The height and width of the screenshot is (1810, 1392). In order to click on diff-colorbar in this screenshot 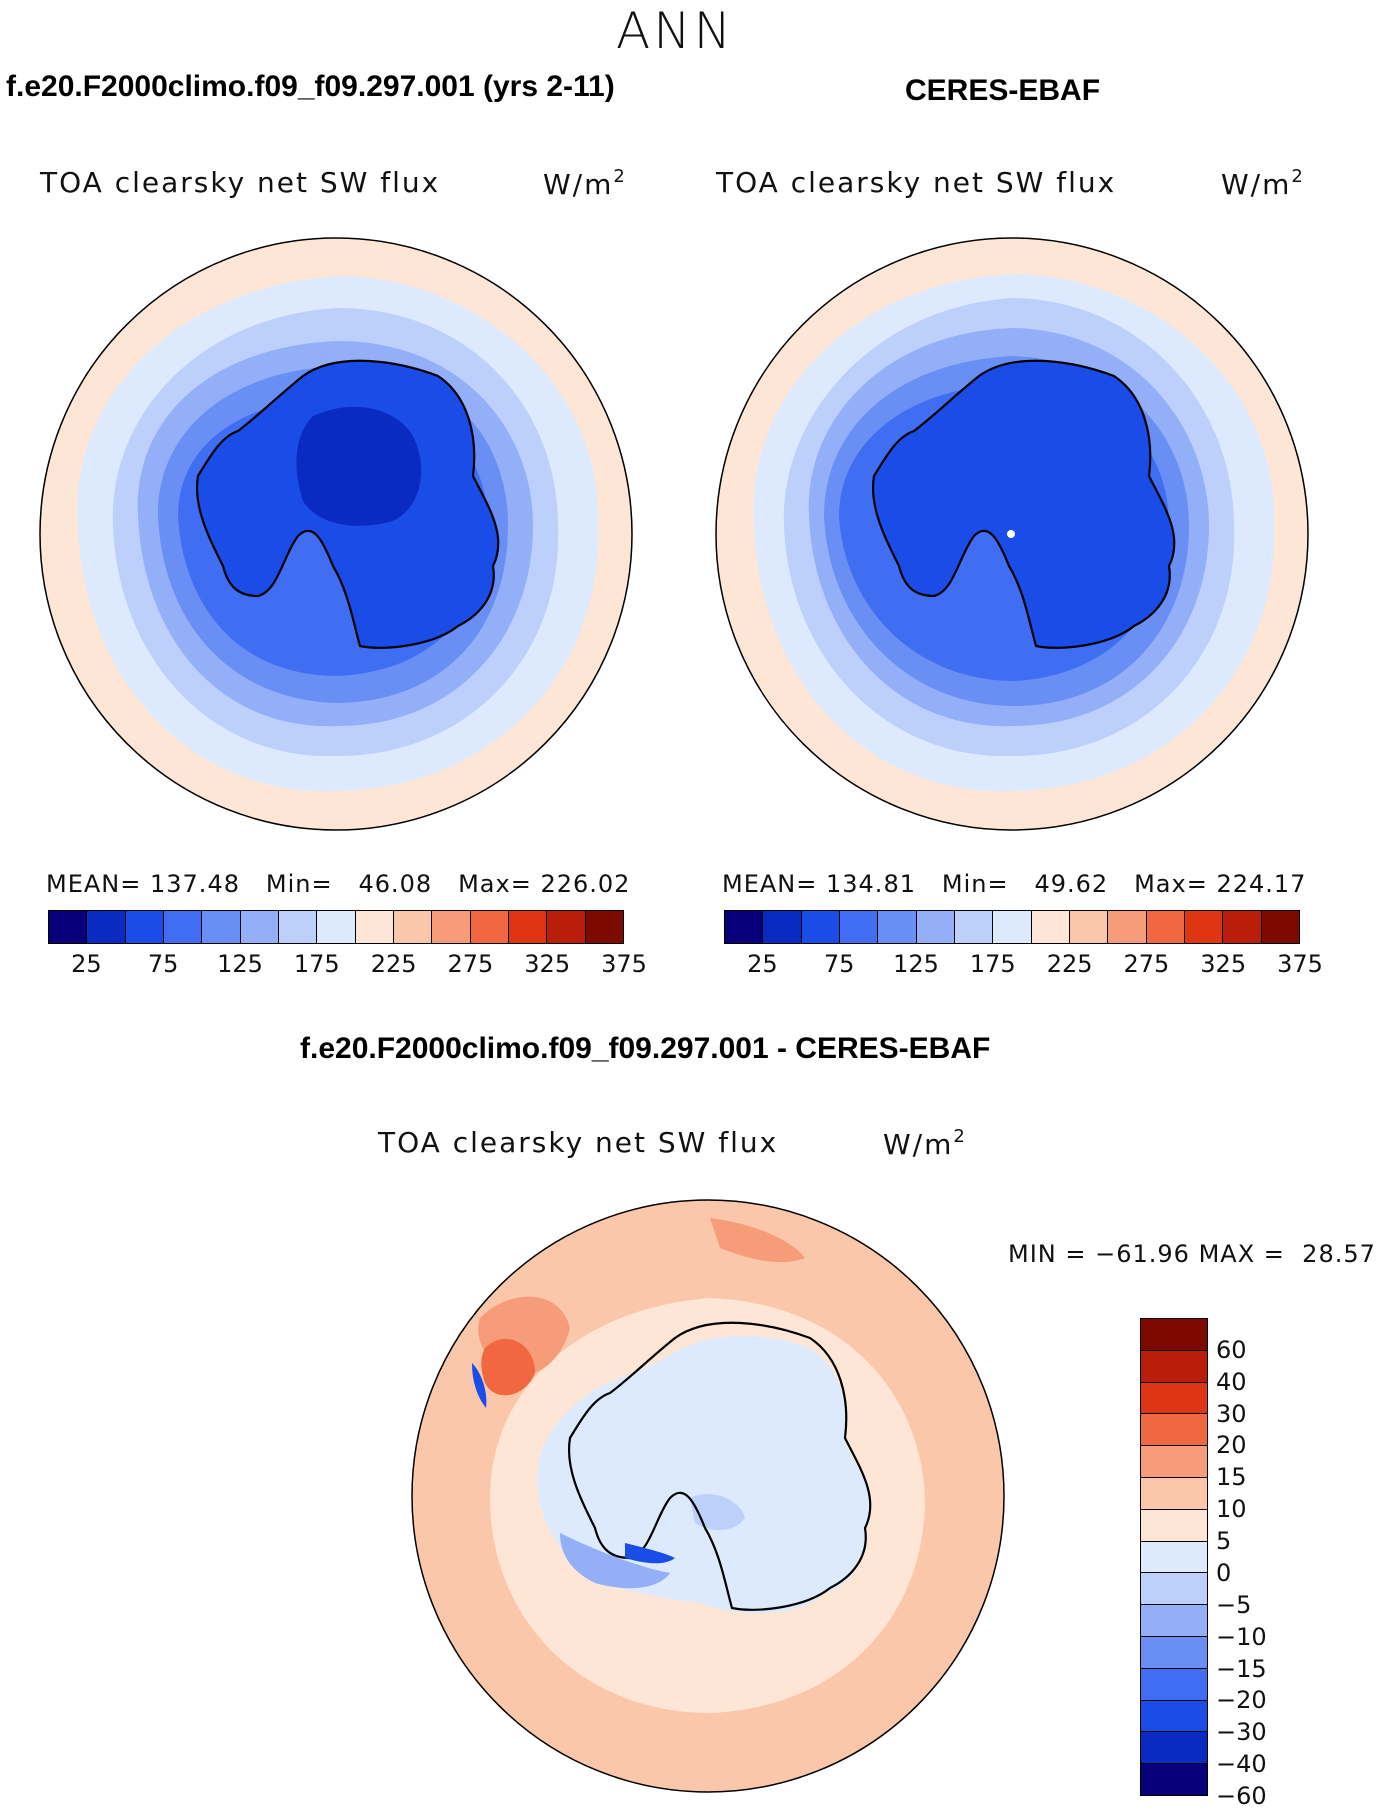, I will do `click(1174, 1557)`.